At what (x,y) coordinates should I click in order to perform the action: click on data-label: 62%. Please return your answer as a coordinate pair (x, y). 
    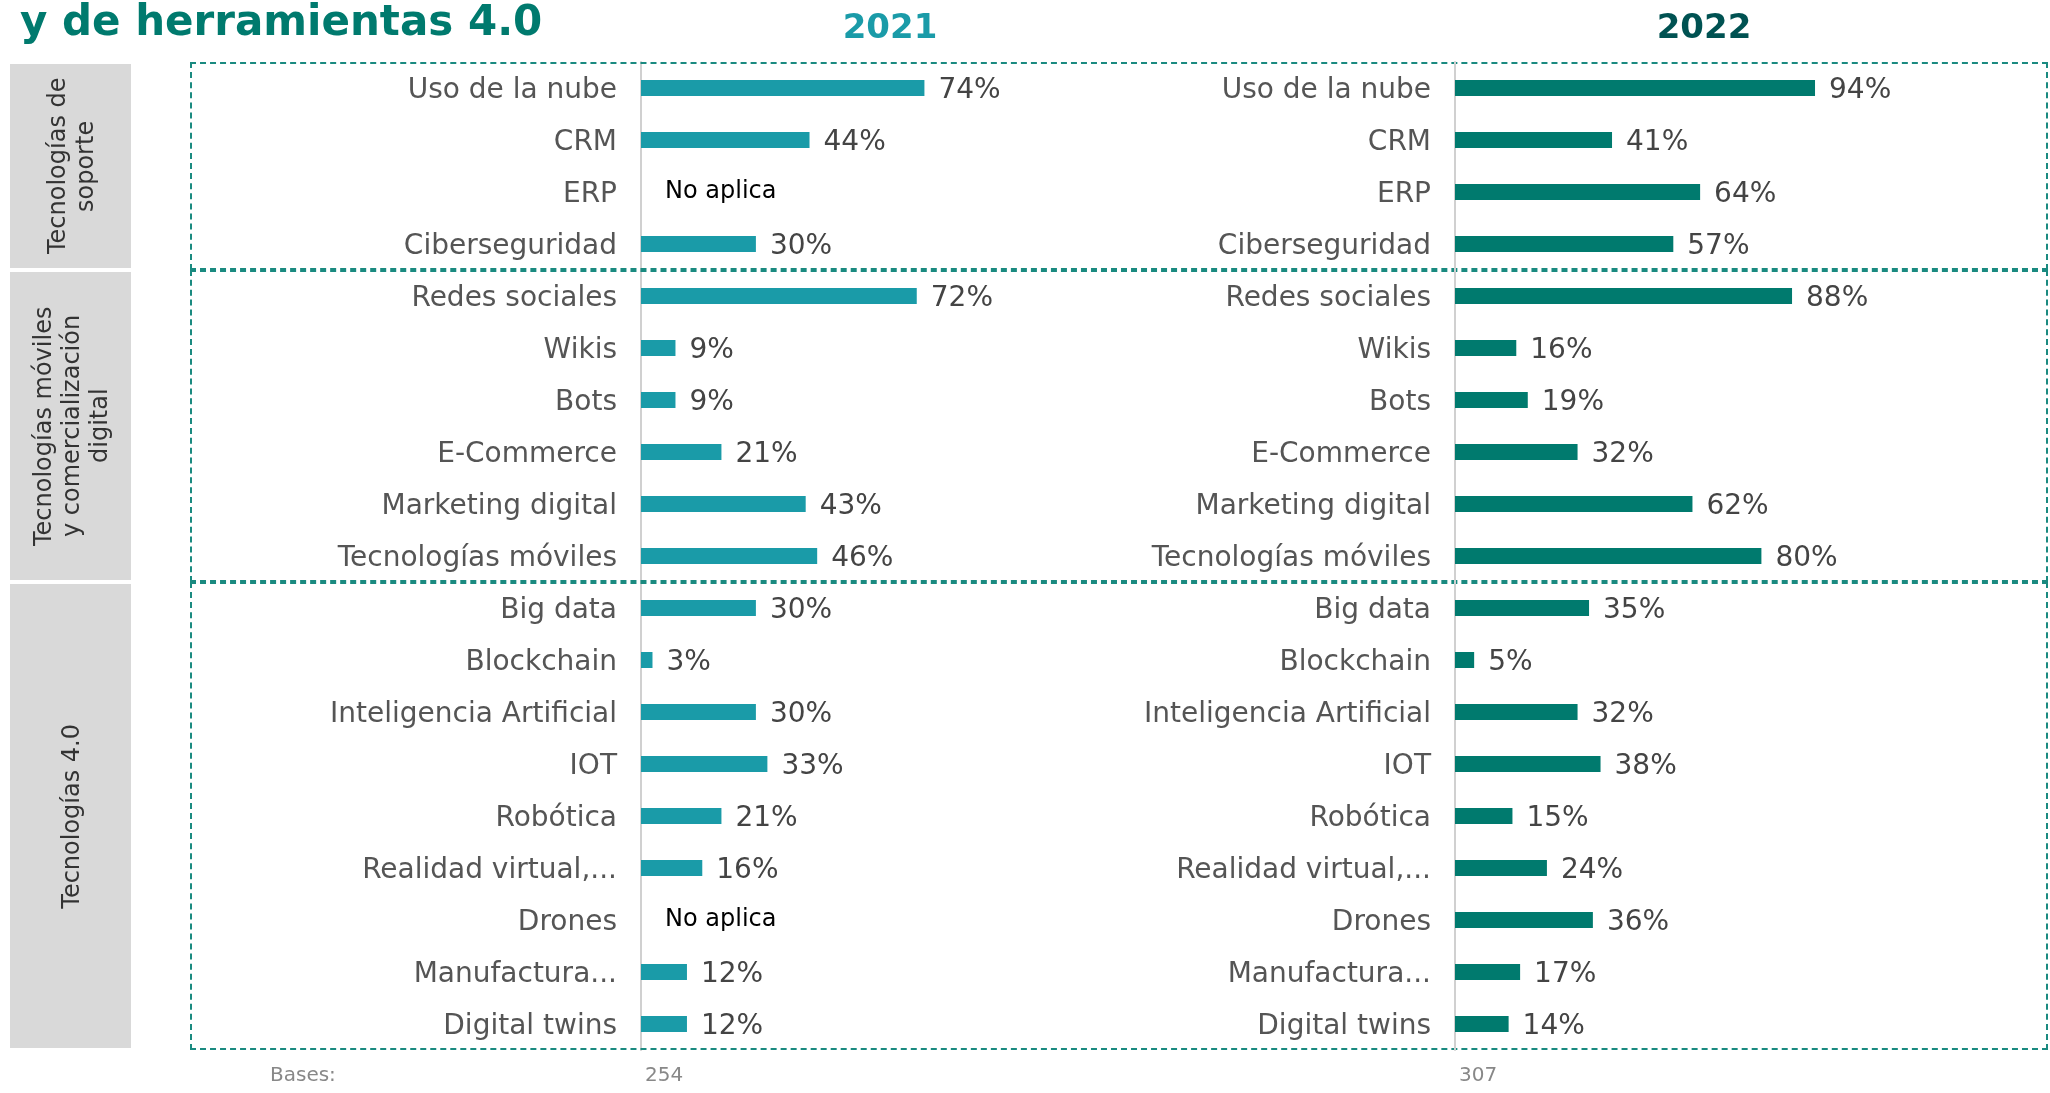
    Looking at the image, I should click on (1737, 504).